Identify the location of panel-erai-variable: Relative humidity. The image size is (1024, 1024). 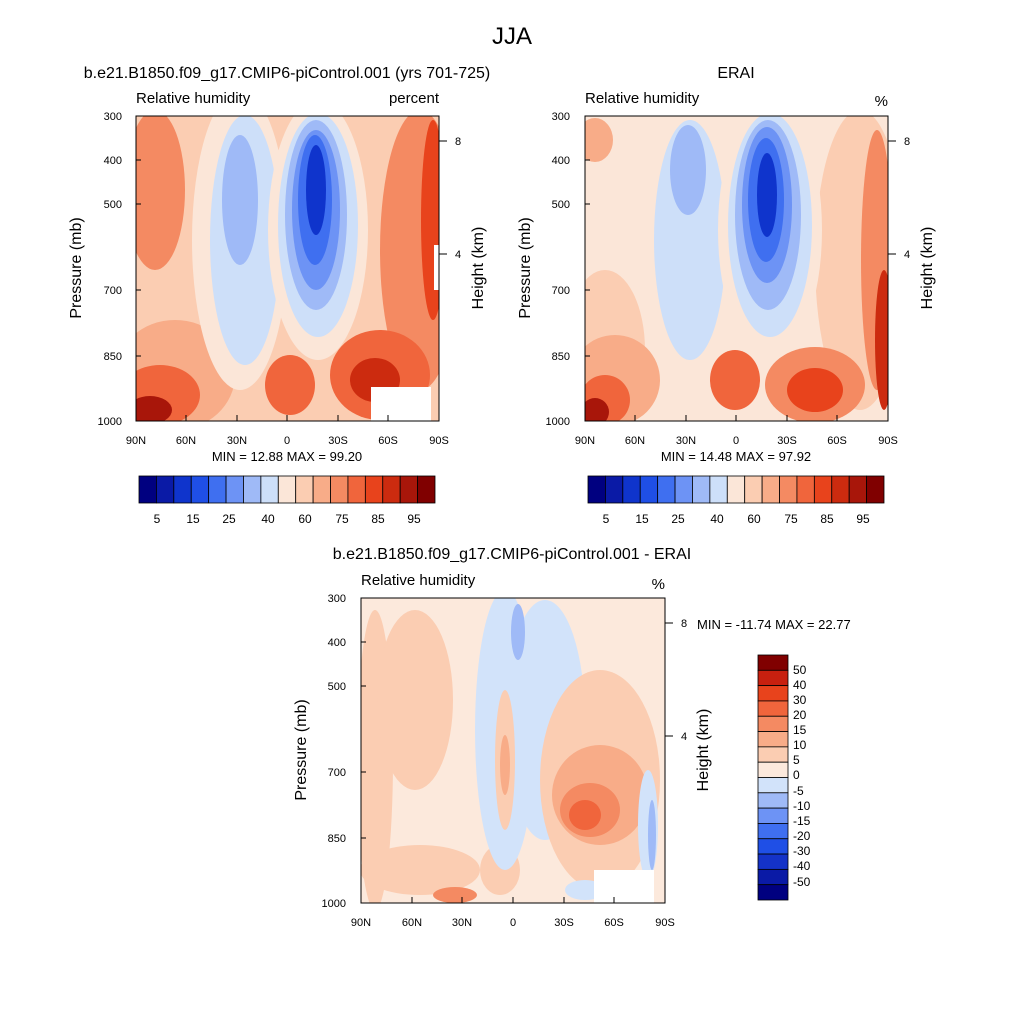
(642, 98).